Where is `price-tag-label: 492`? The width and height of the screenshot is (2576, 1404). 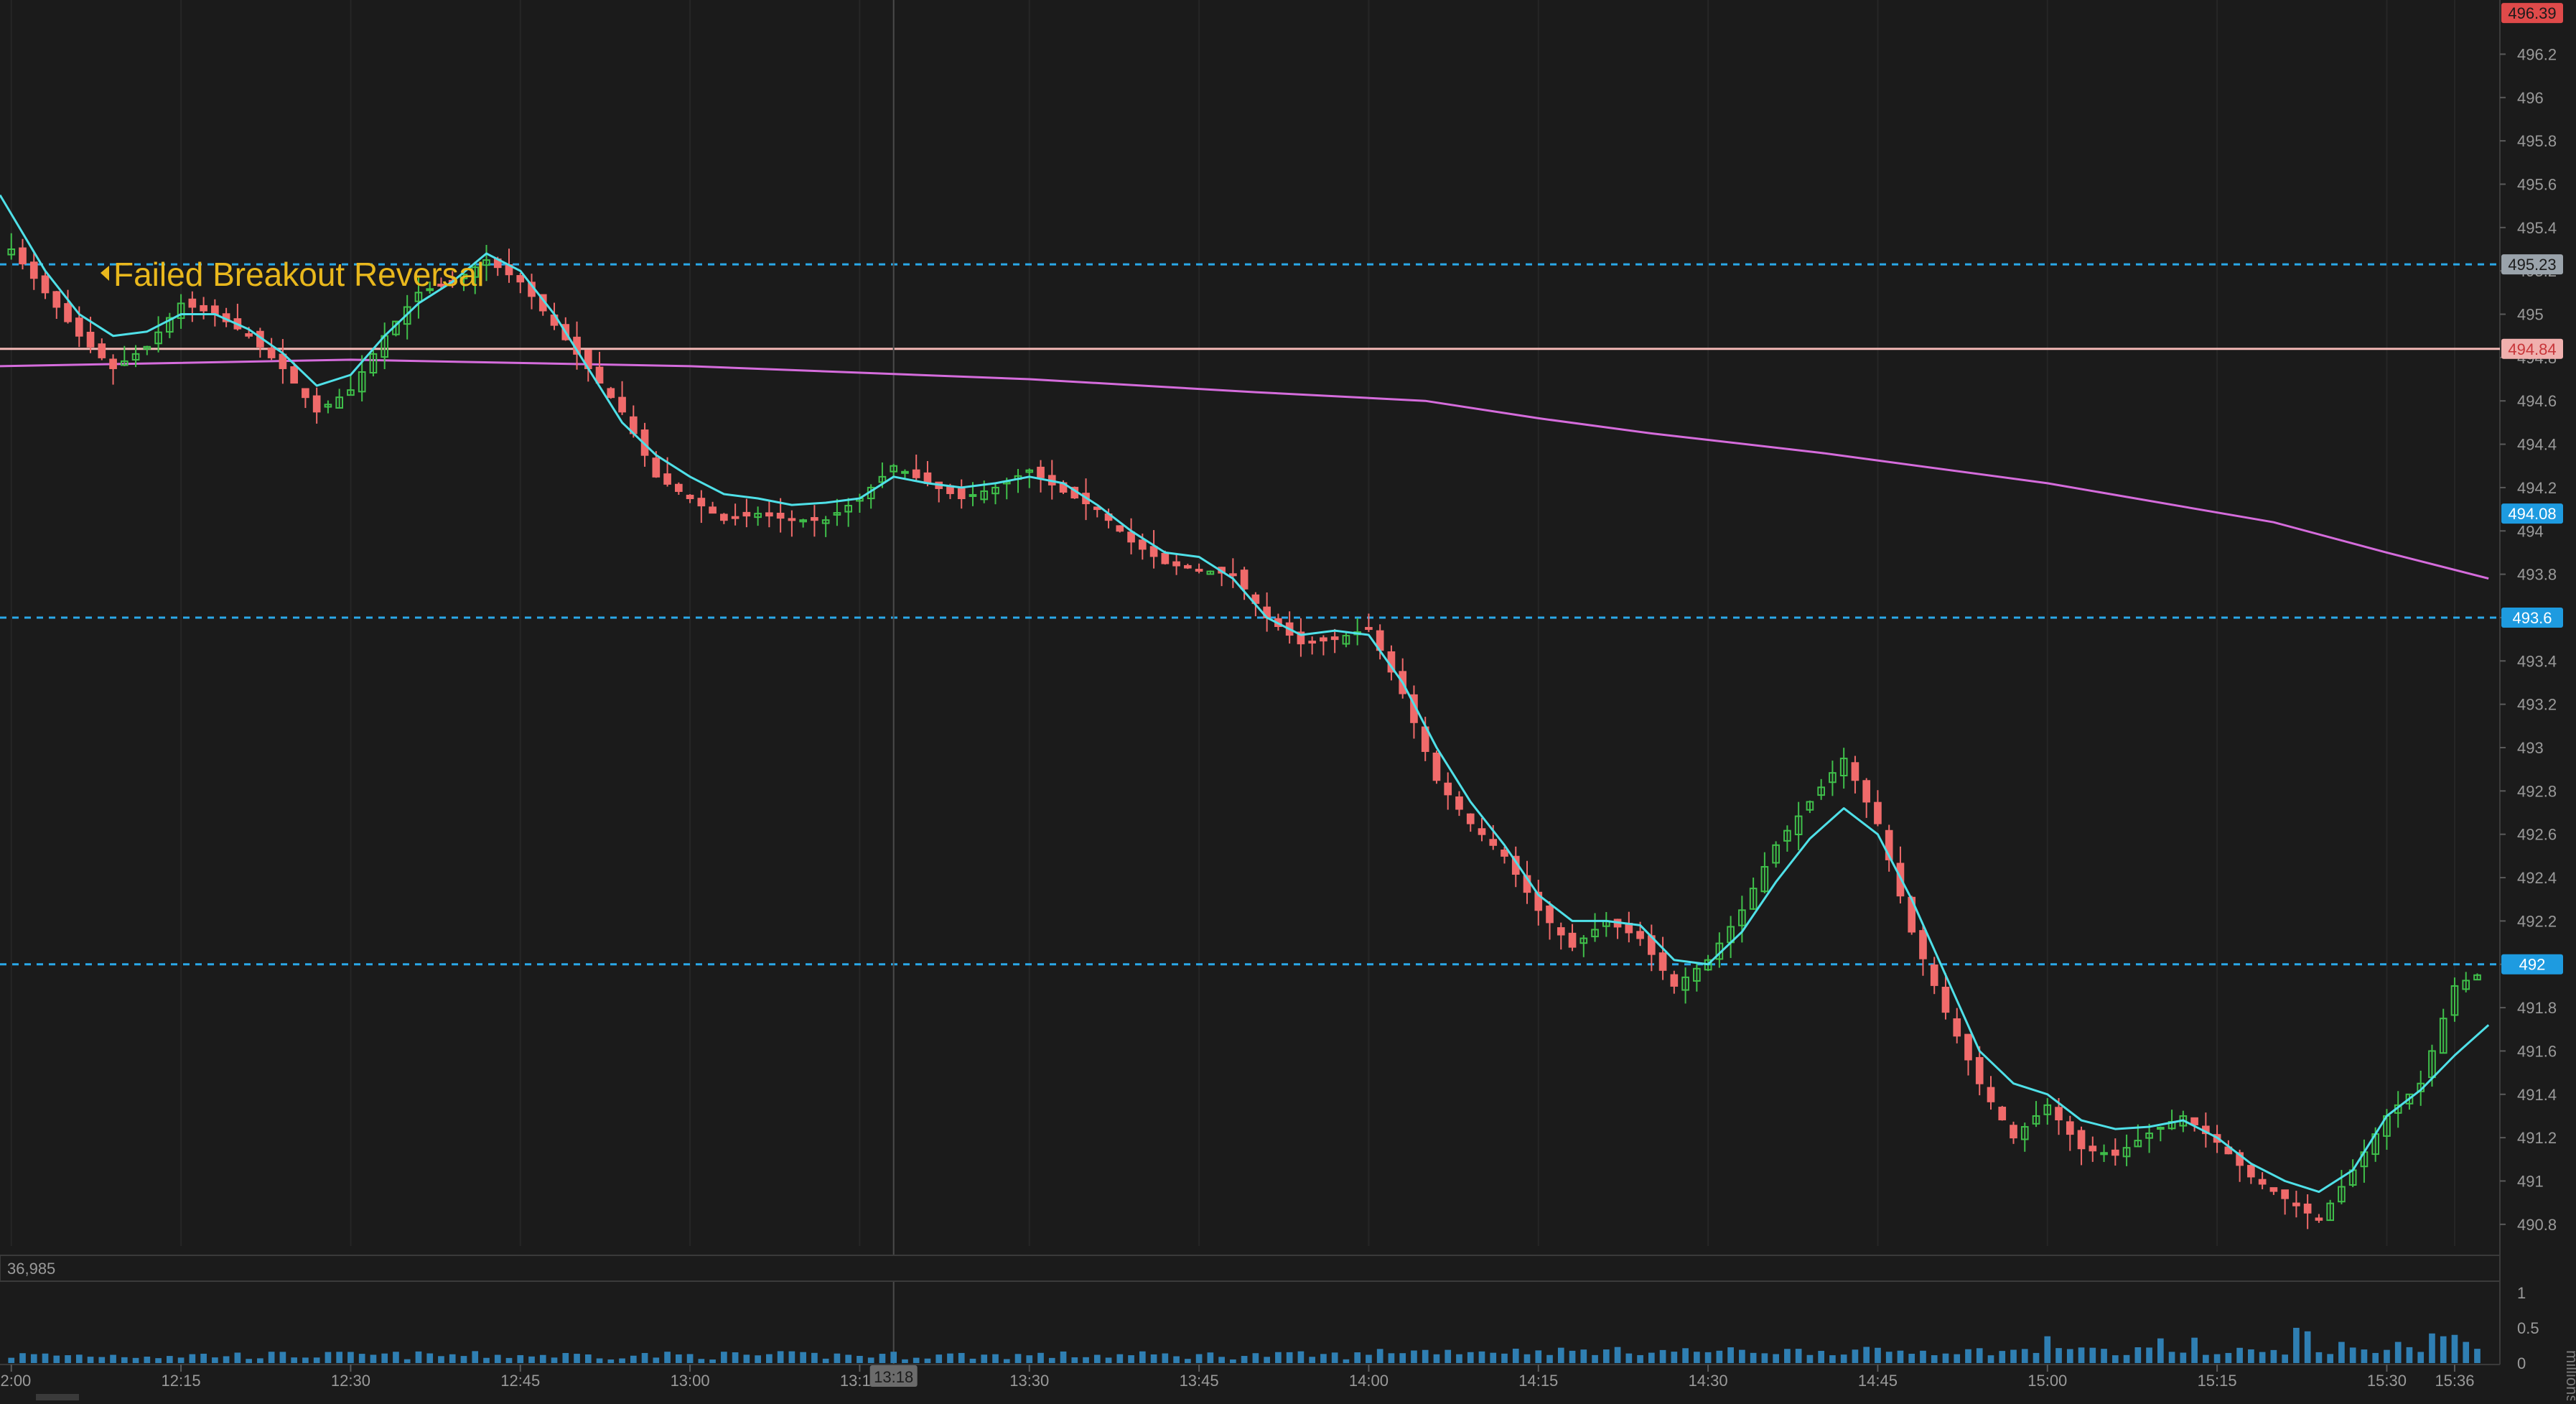 price-tag-label: 492 is located at coordinates (2532, 965).